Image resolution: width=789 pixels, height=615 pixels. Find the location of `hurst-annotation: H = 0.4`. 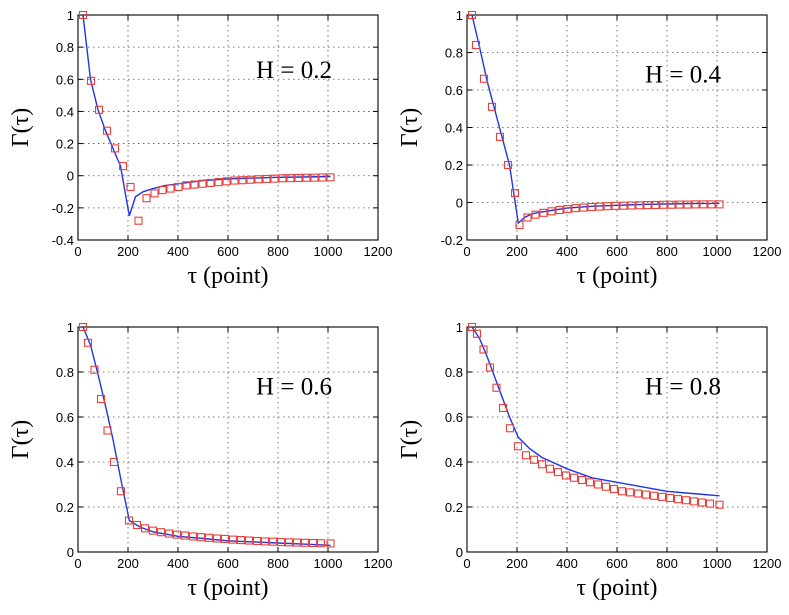

hurst-annotation: H = 0.4 is located at coordinates (683, 75).